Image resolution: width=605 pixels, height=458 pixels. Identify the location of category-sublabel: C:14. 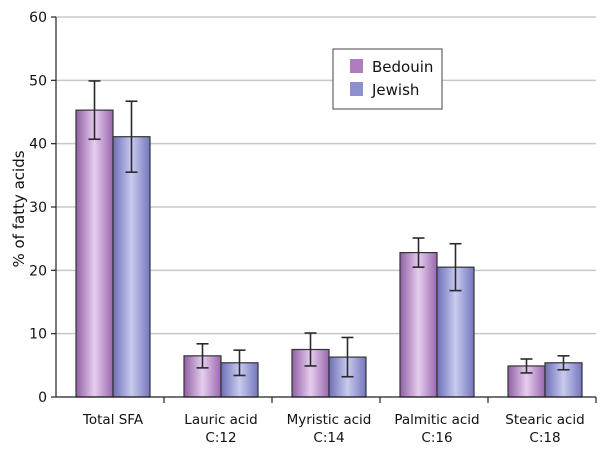
(328, 438).